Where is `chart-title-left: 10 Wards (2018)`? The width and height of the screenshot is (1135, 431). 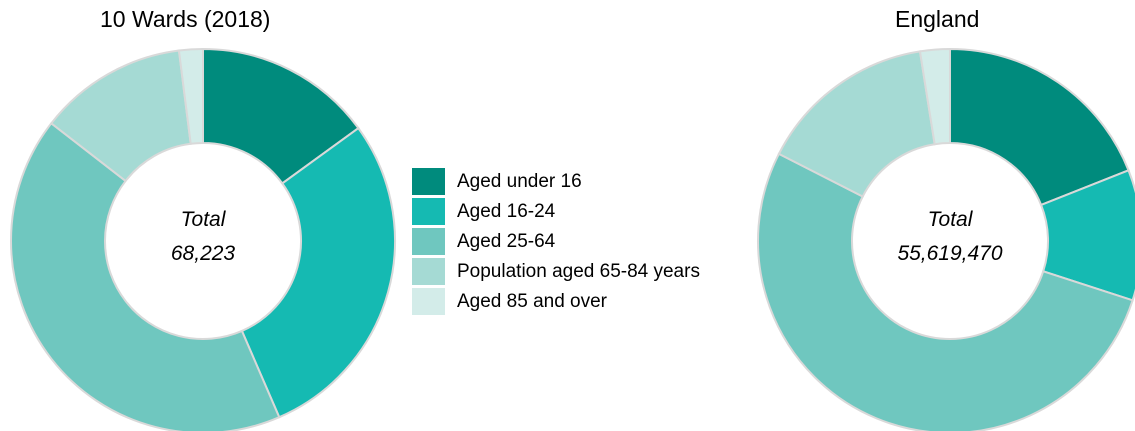
chart-title-left: 10 Wards (2018) is located at coordinates (185, 19).